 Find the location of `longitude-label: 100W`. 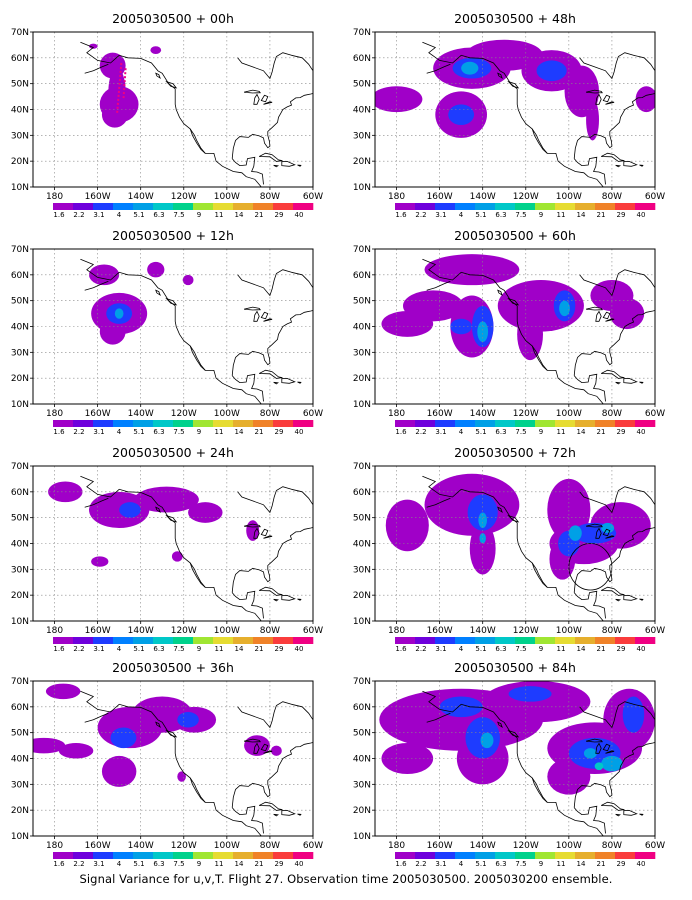

longitude-label: 100W is located at coordinates (569, 846).